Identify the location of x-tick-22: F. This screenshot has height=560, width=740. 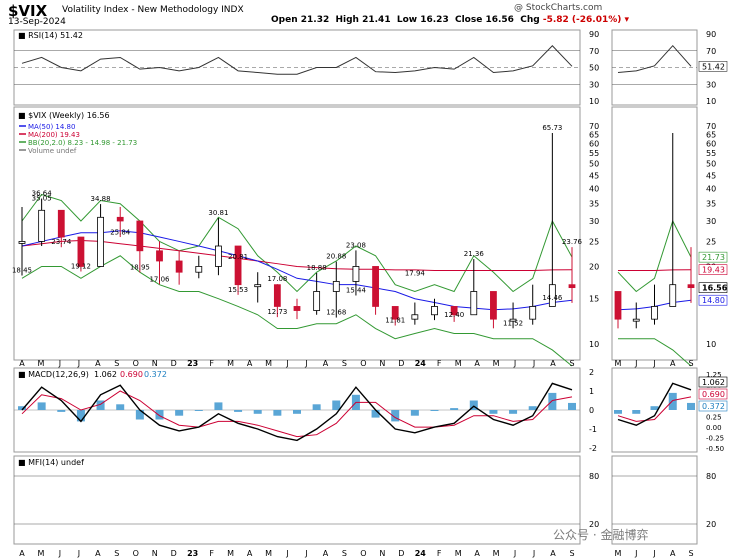
(439, 553).